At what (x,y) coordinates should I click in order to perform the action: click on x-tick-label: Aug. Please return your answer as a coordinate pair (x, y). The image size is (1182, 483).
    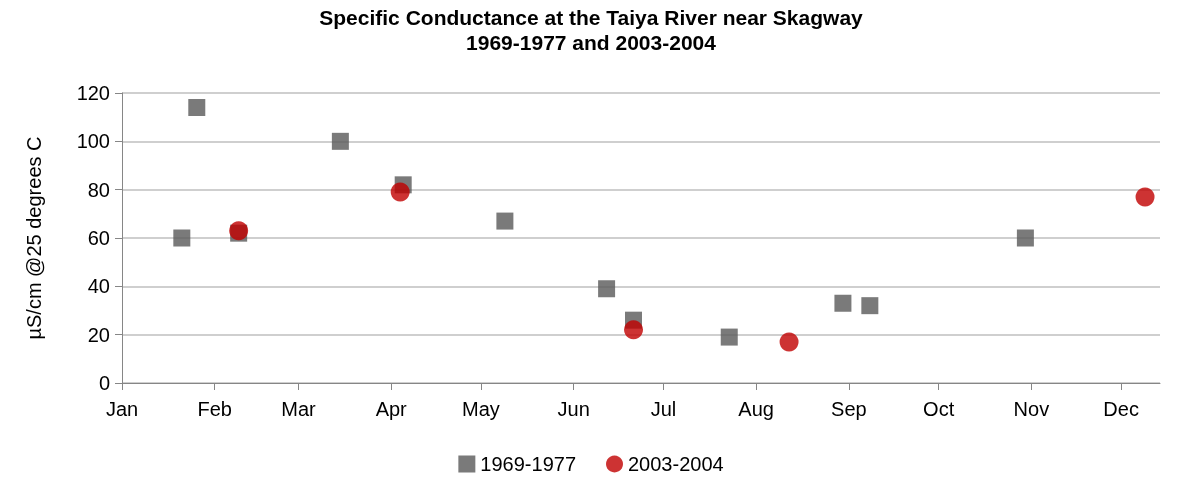
    Looking at the image, I should click on (756, 409).